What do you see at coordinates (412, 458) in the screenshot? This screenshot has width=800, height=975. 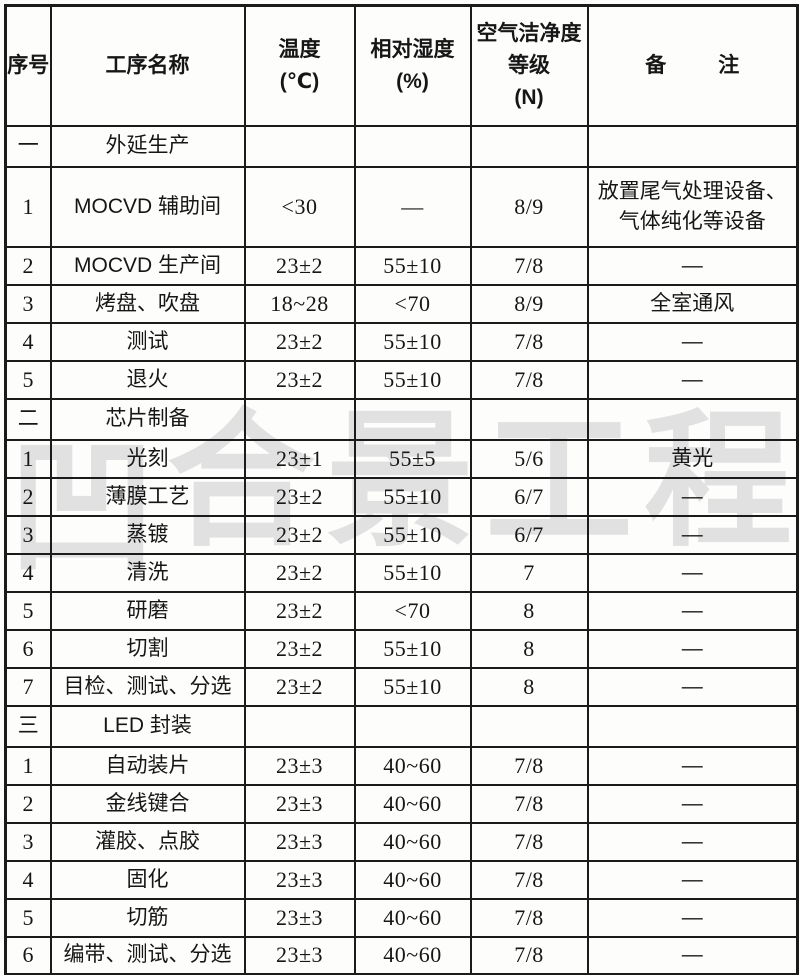 I see `cell-humidity: 55±5` at bounding box center [412, 458].